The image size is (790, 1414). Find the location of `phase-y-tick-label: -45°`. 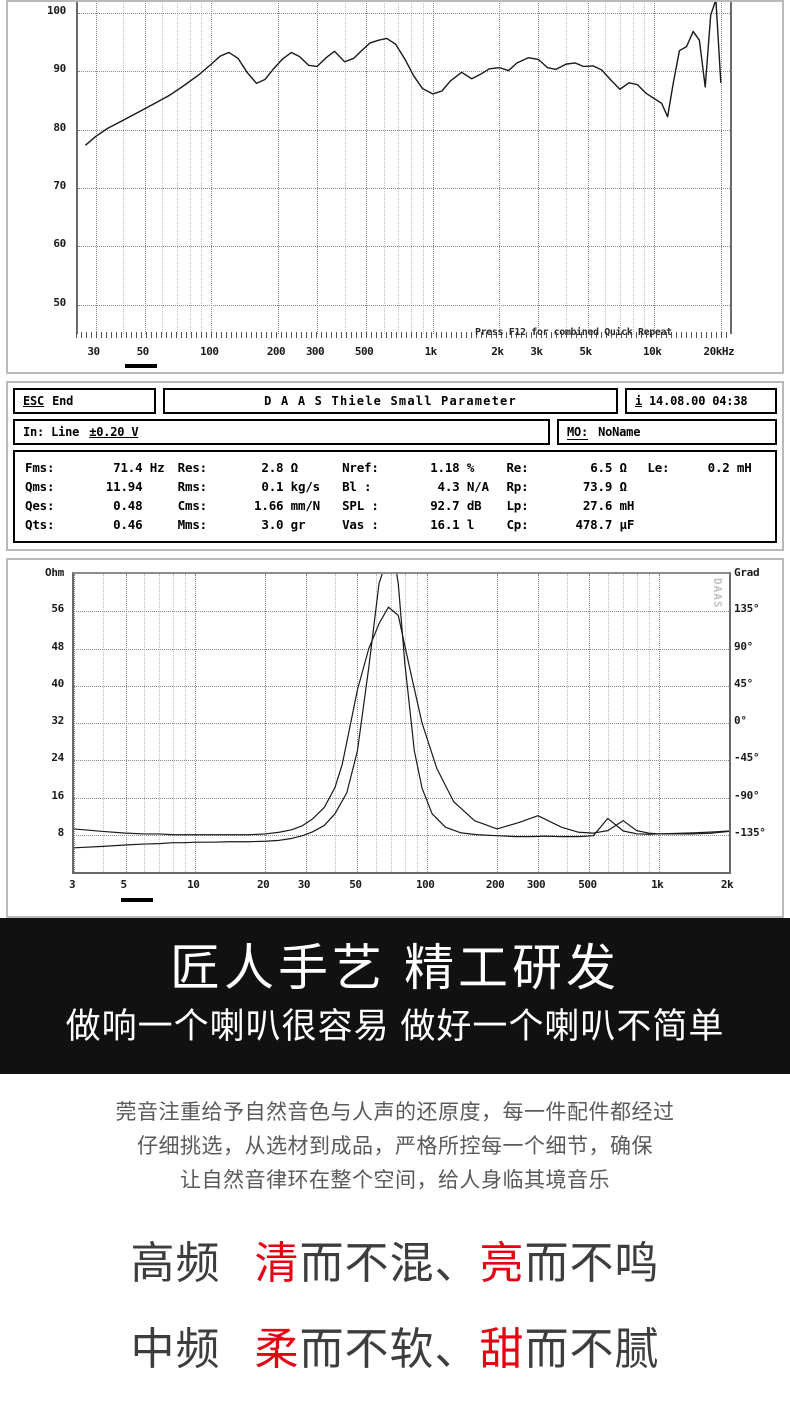

phase-y-tick-label: -45° is located at coordinates (747, 758).